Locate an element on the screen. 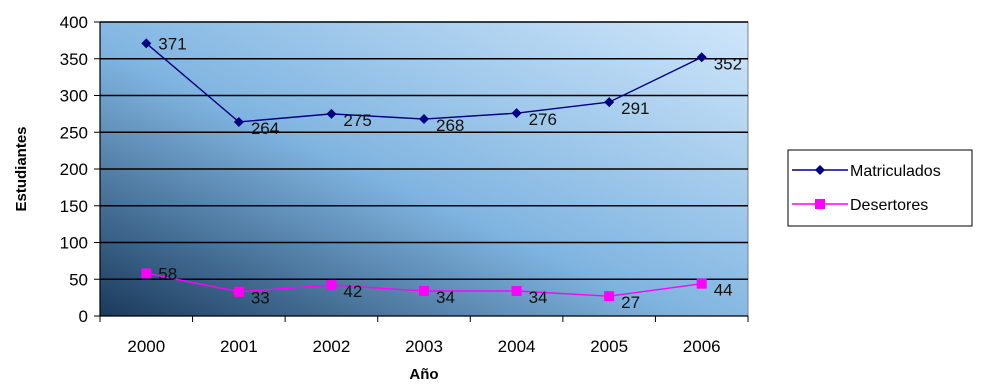  x-tick-label: 2000 is located at coordinates (146, 346).